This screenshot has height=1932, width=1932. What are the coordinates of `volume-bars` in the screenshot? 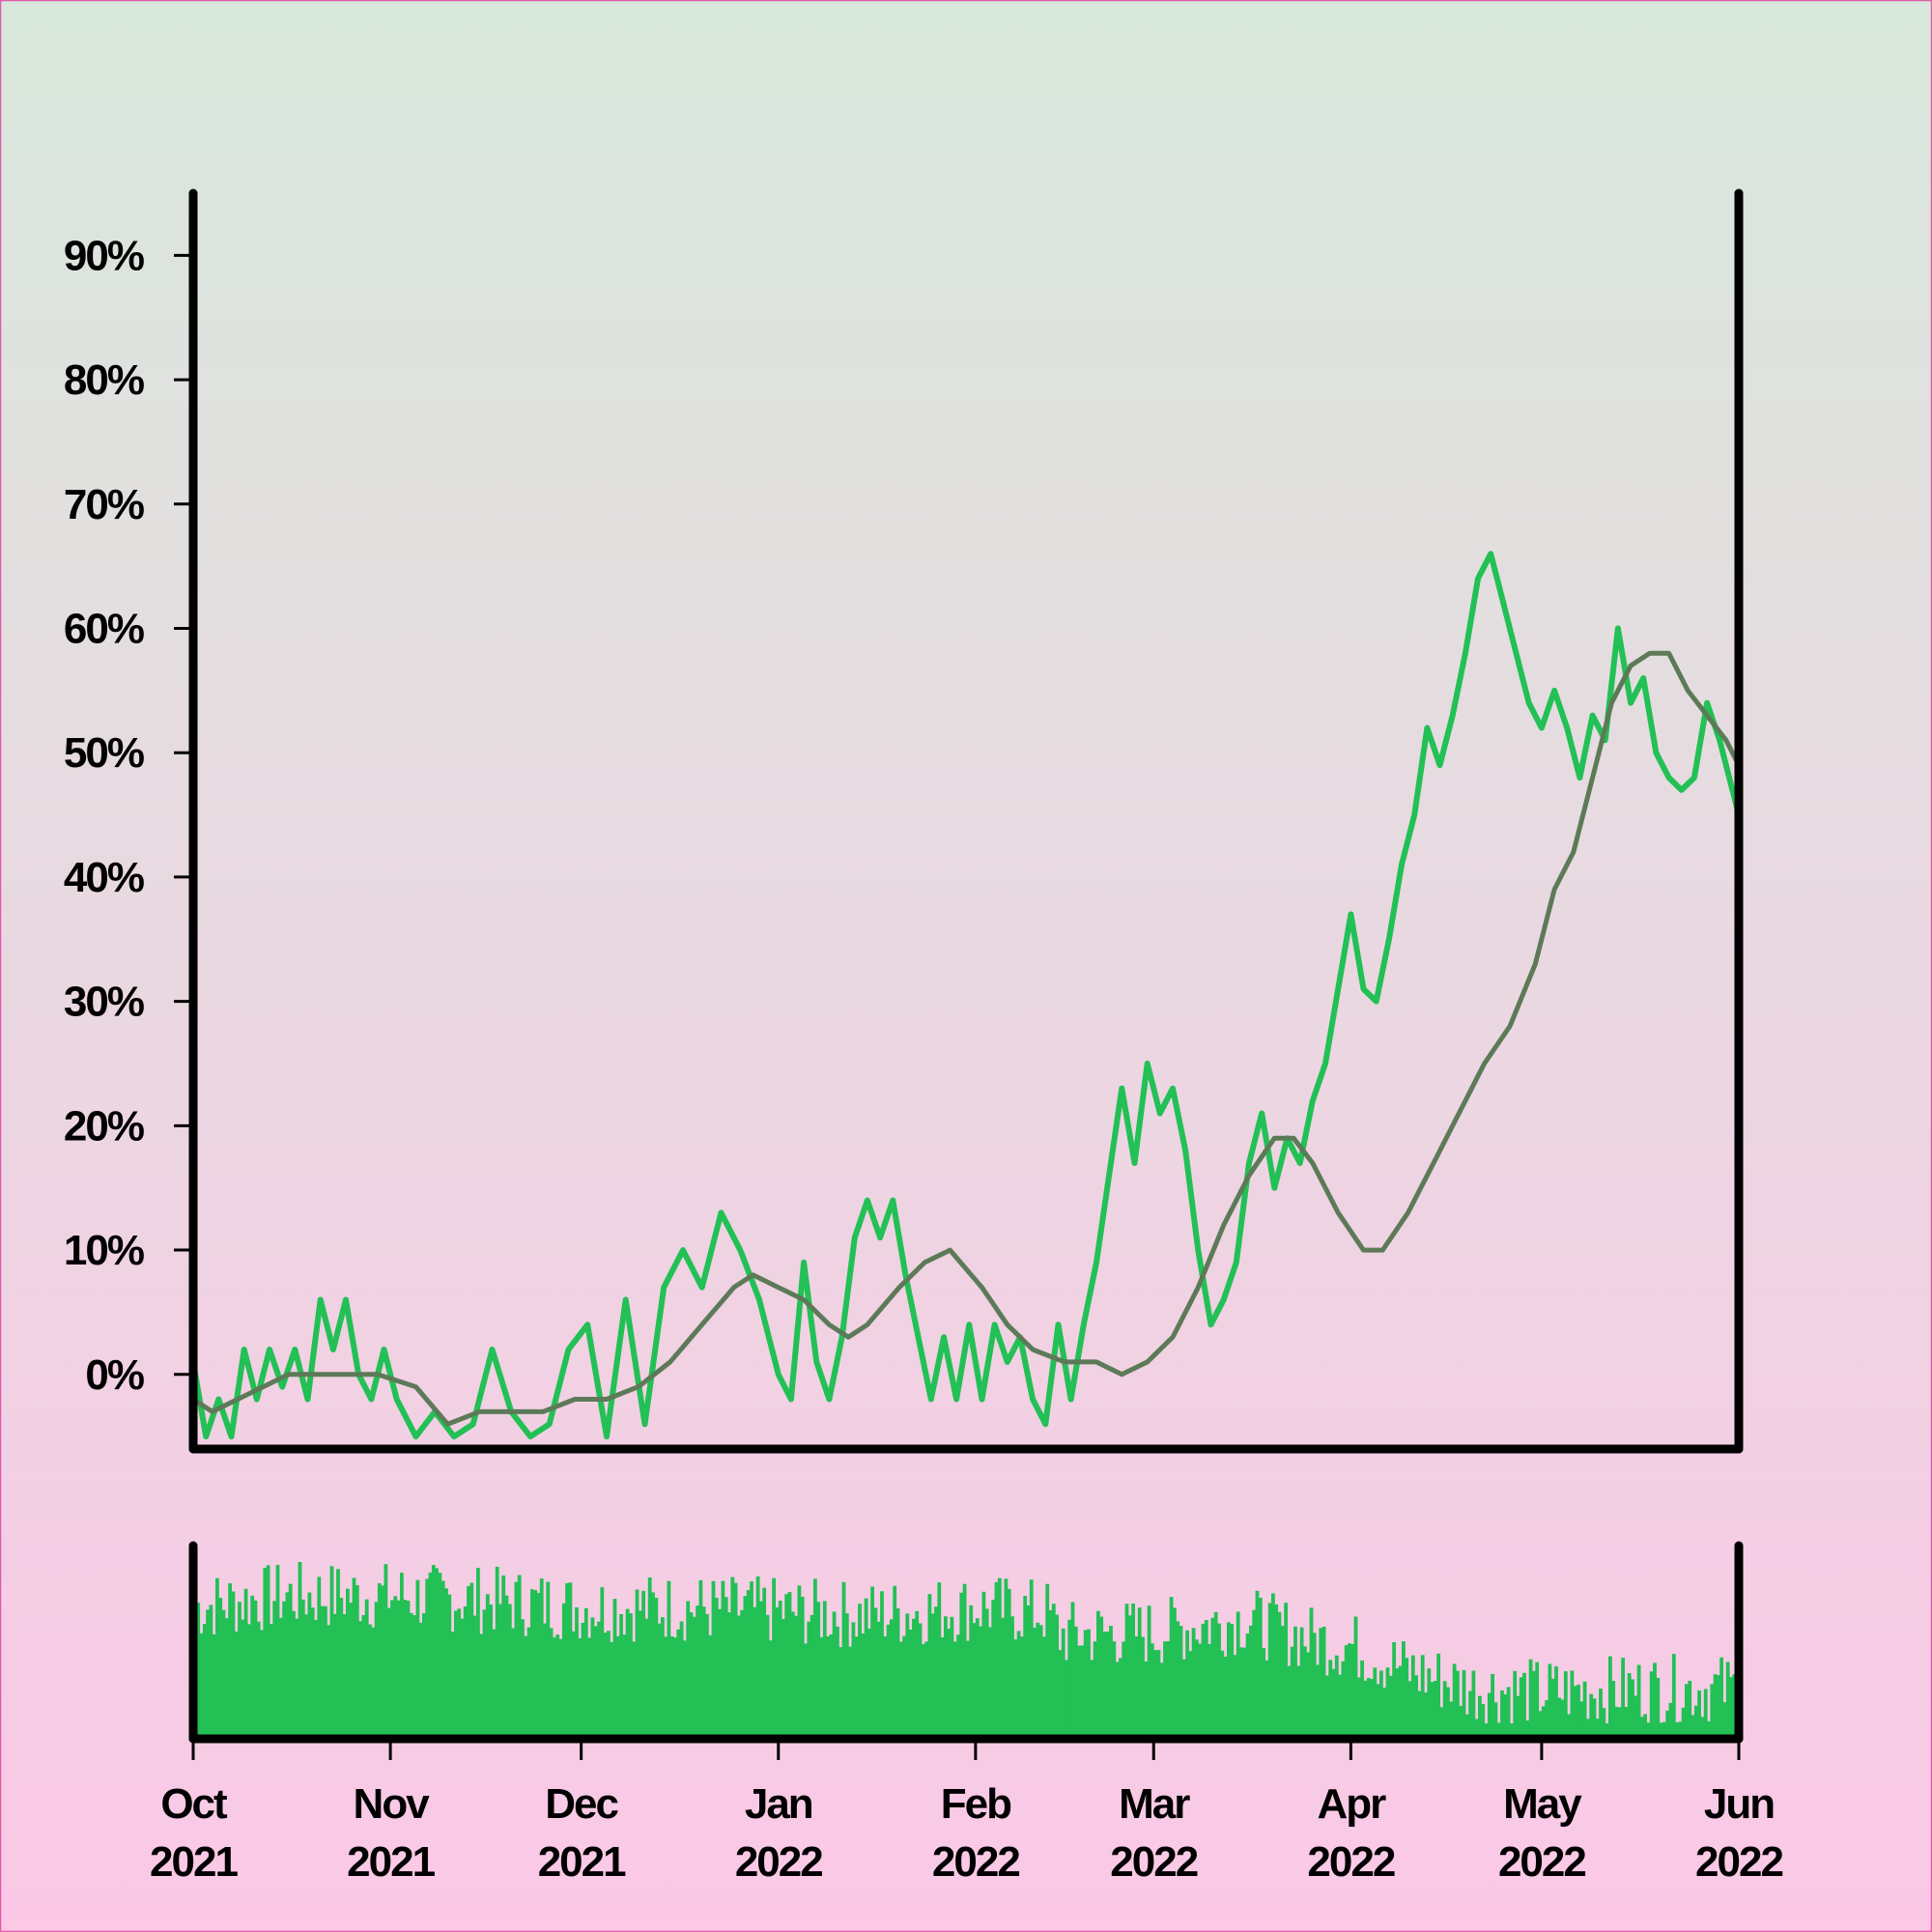 It's located at (966, 1651).